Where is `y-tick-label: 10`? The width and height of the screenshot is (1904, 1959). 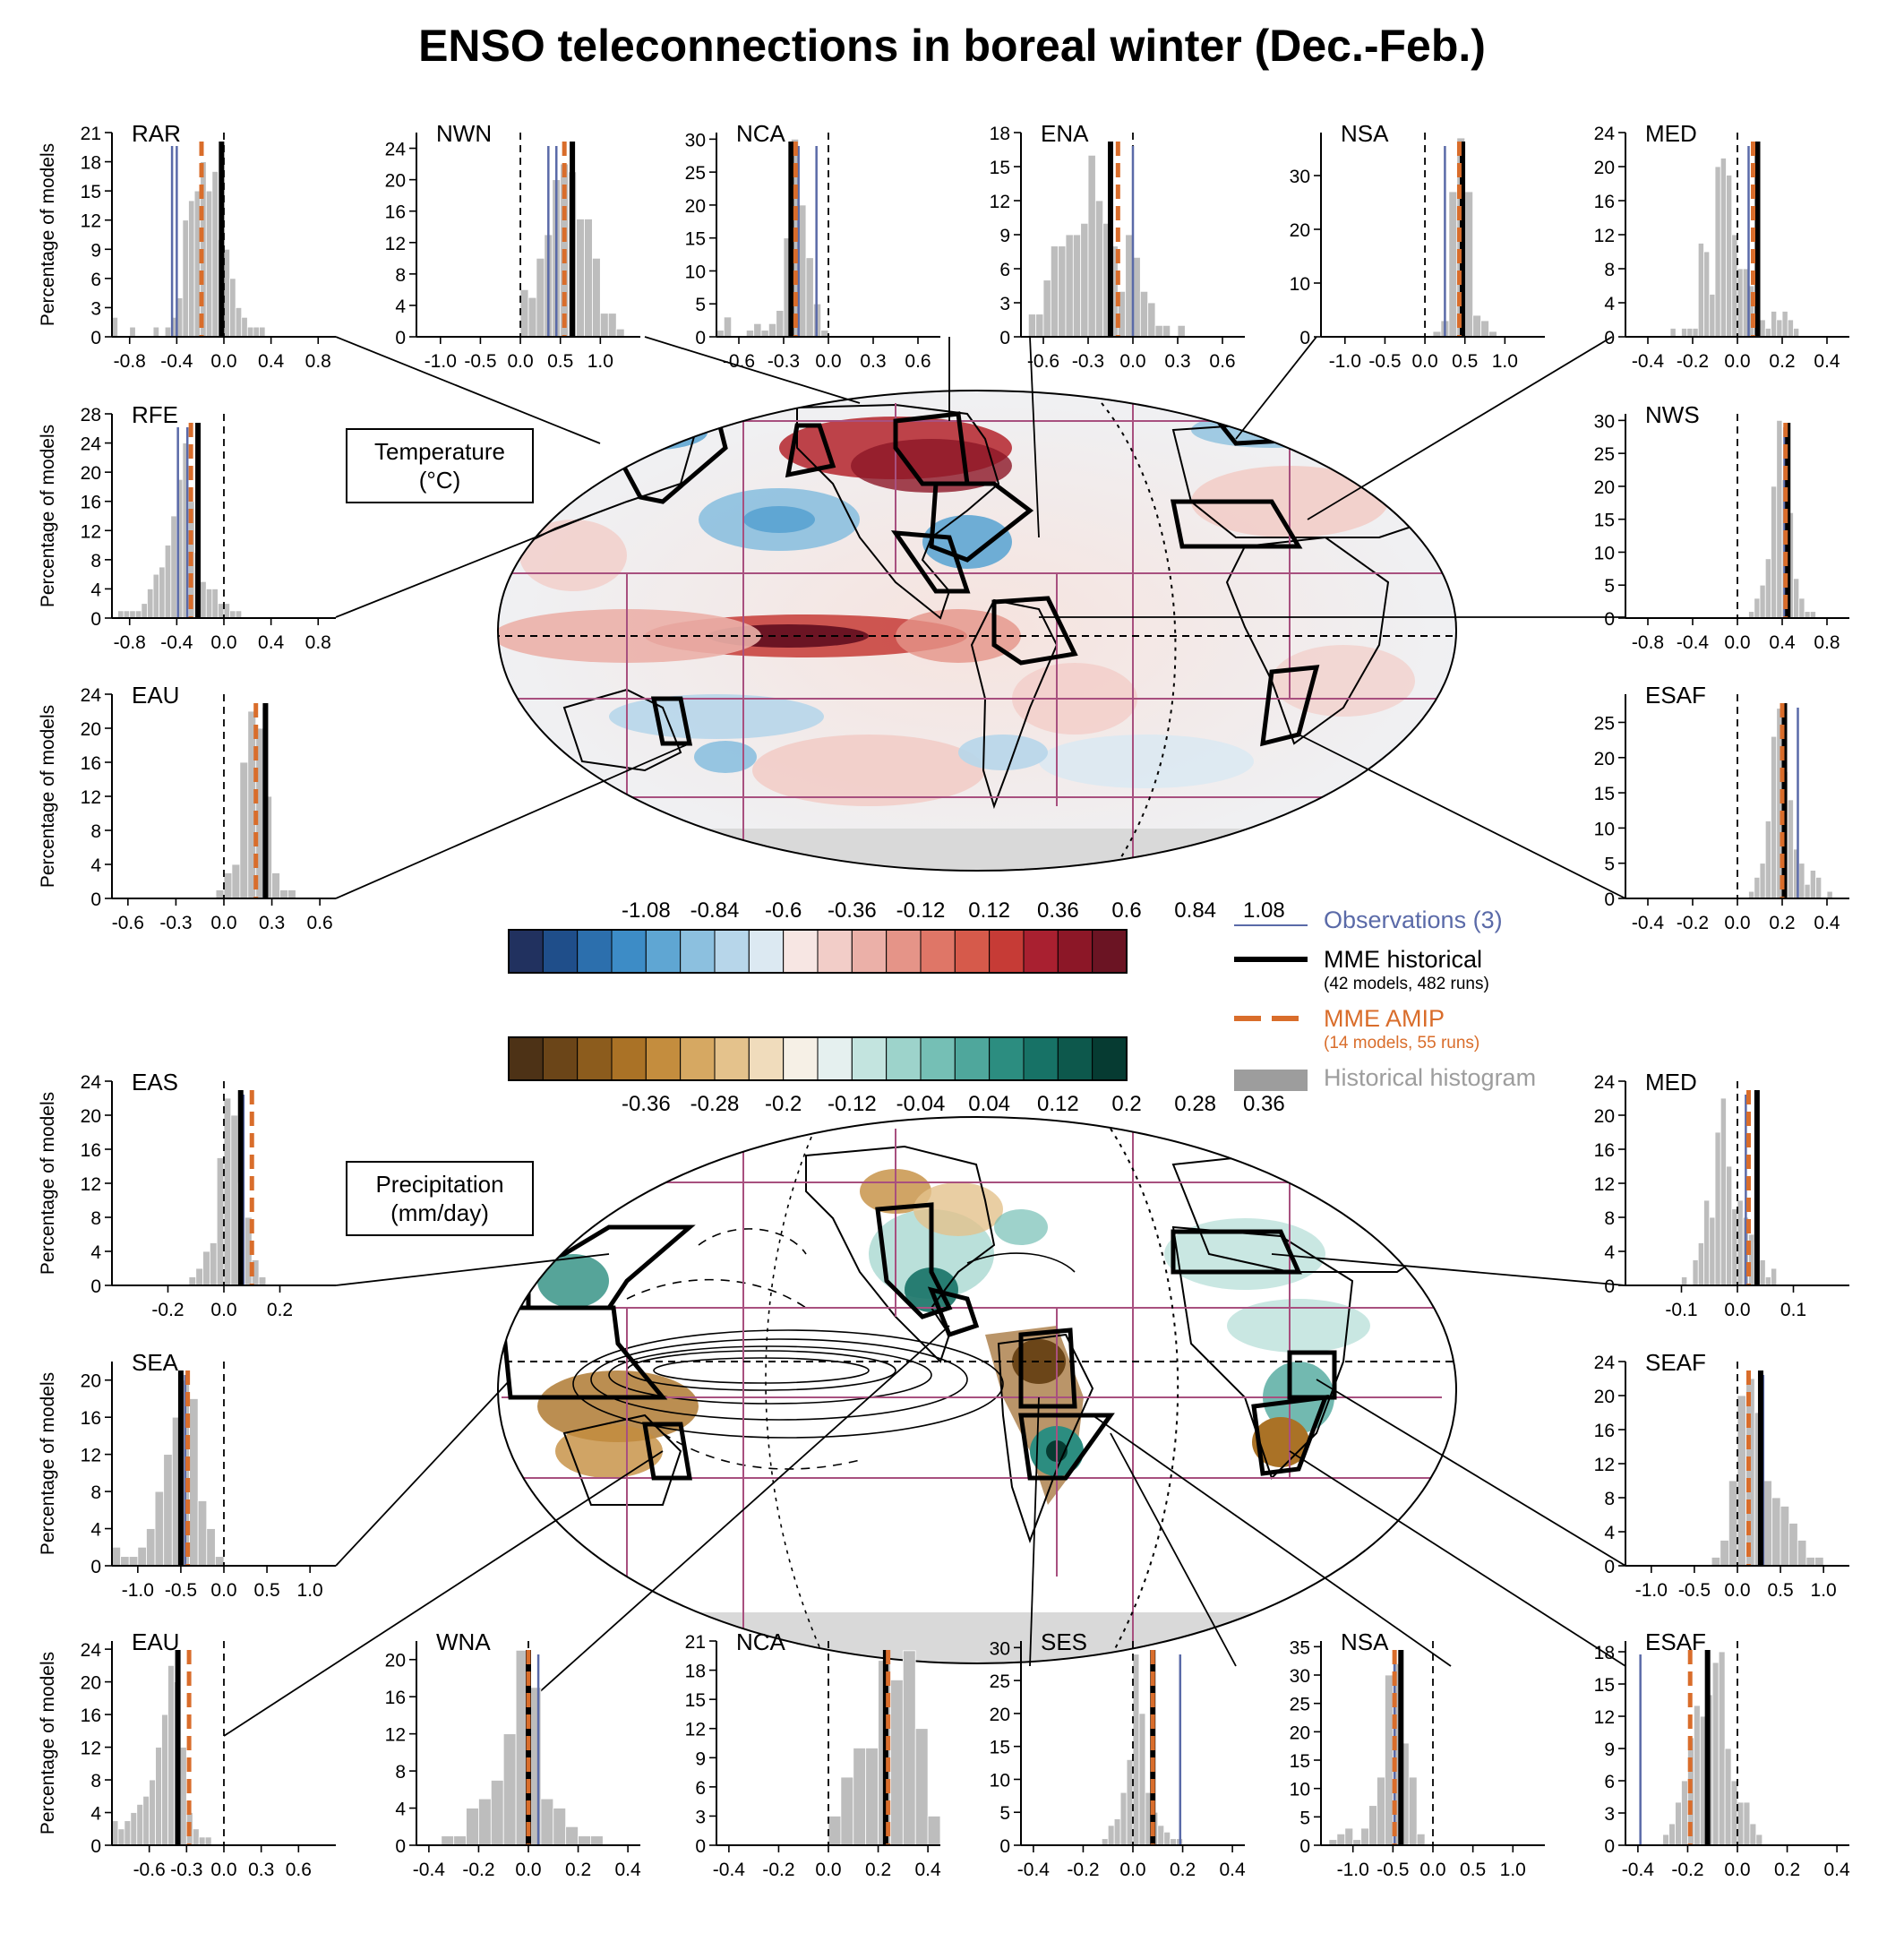 y-tick-label: 10 is located at coordinates (1300, 284).